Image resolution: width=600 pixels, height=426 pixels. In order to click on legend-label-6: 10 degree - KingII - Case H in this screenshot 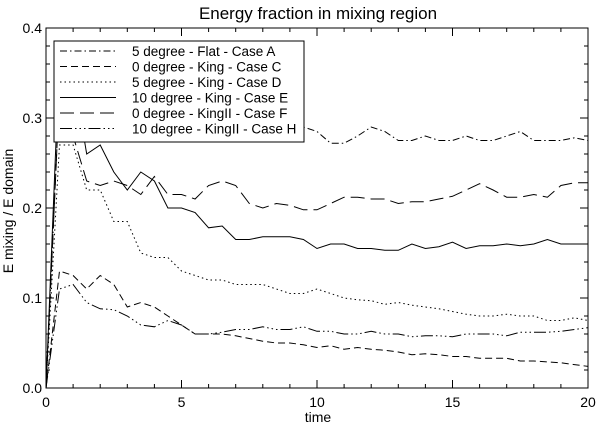, I will do `click(214, 129)`.